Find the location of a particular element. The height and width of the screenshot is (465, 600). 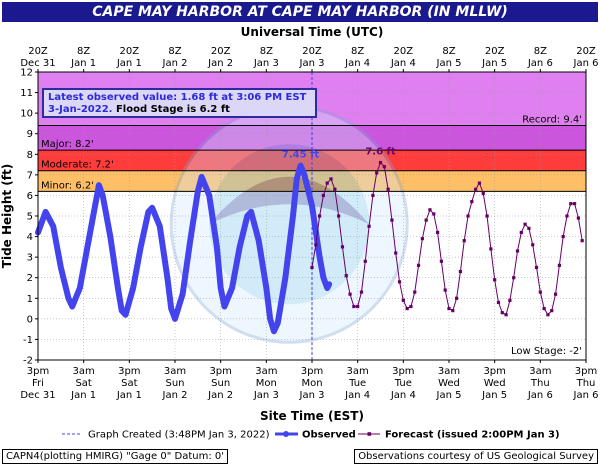

threshold-label: Moderate: 7.2' is located at coordinates (77, 165).